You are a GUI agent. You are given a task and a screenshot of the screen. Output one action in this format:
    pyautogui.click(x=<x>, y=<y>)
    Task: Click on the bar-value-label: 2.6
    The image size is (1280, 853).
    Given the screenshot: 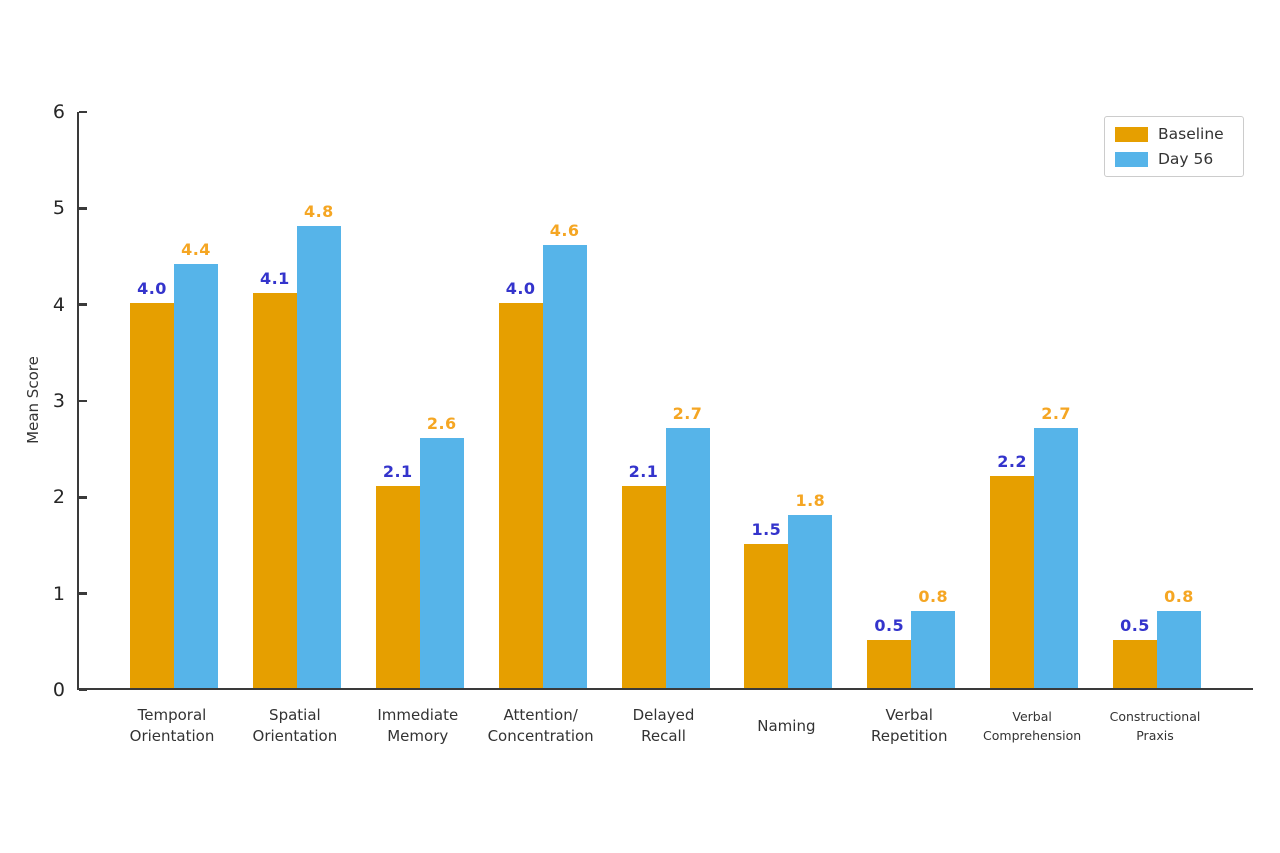 What is the action you would take?
    pyautogui.click(x=441, y=423)
    